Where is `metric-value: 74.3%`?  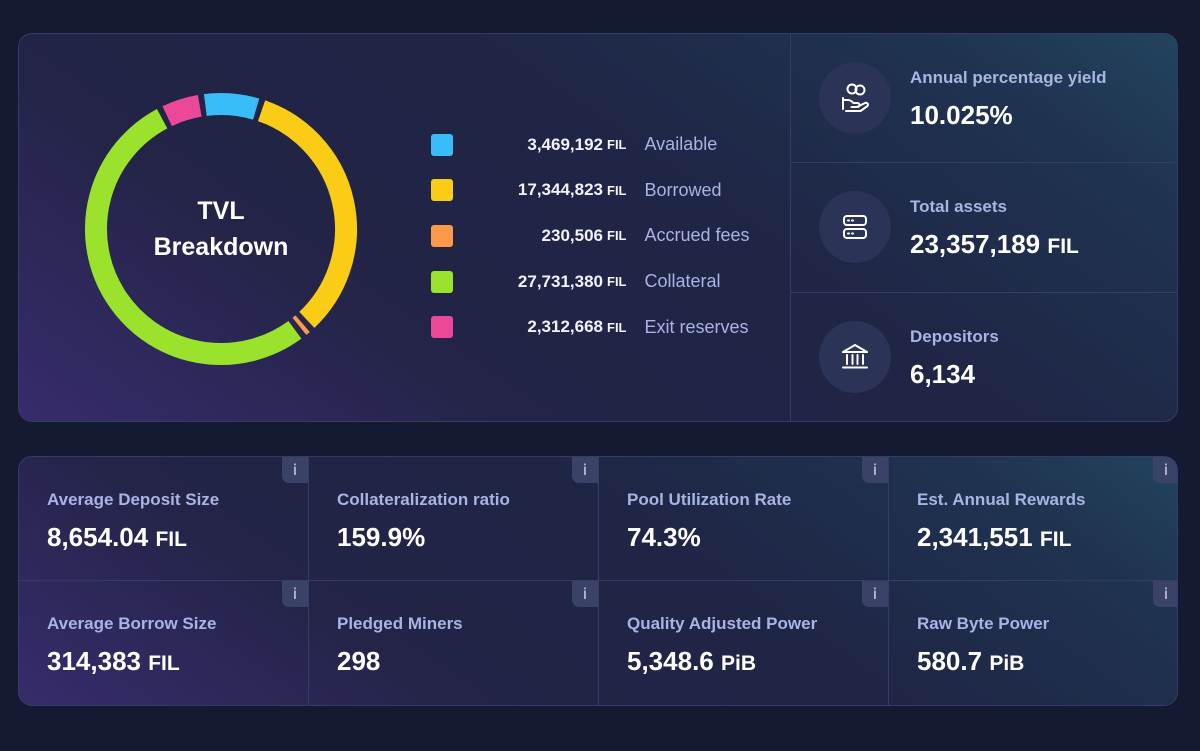
metric-value: 74.3% is located at coordinates (664, 537).